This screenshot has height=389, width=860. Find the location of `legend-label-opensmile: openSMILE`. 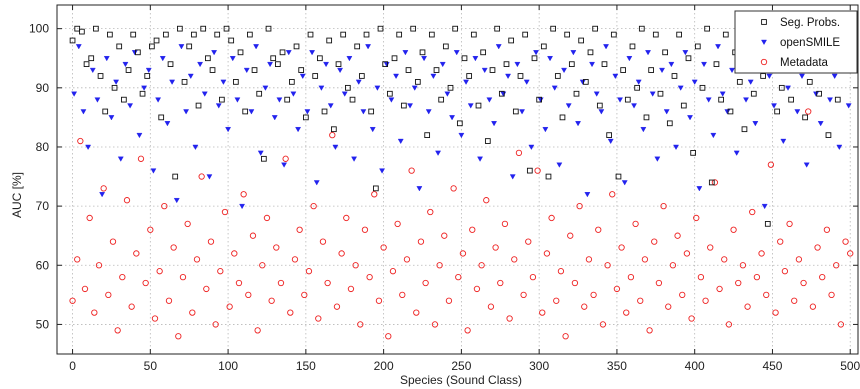

legend-label-opensmile: openSMILE is located at coordinates (810, 43).